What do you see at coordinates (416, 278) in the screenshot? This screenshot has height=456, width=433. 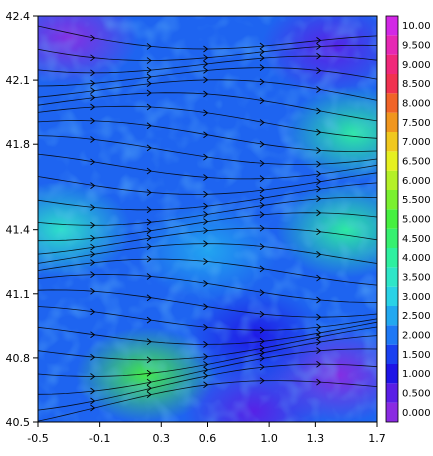 I see `colorbar-label: 3.500` at bounding box center [416, 278].